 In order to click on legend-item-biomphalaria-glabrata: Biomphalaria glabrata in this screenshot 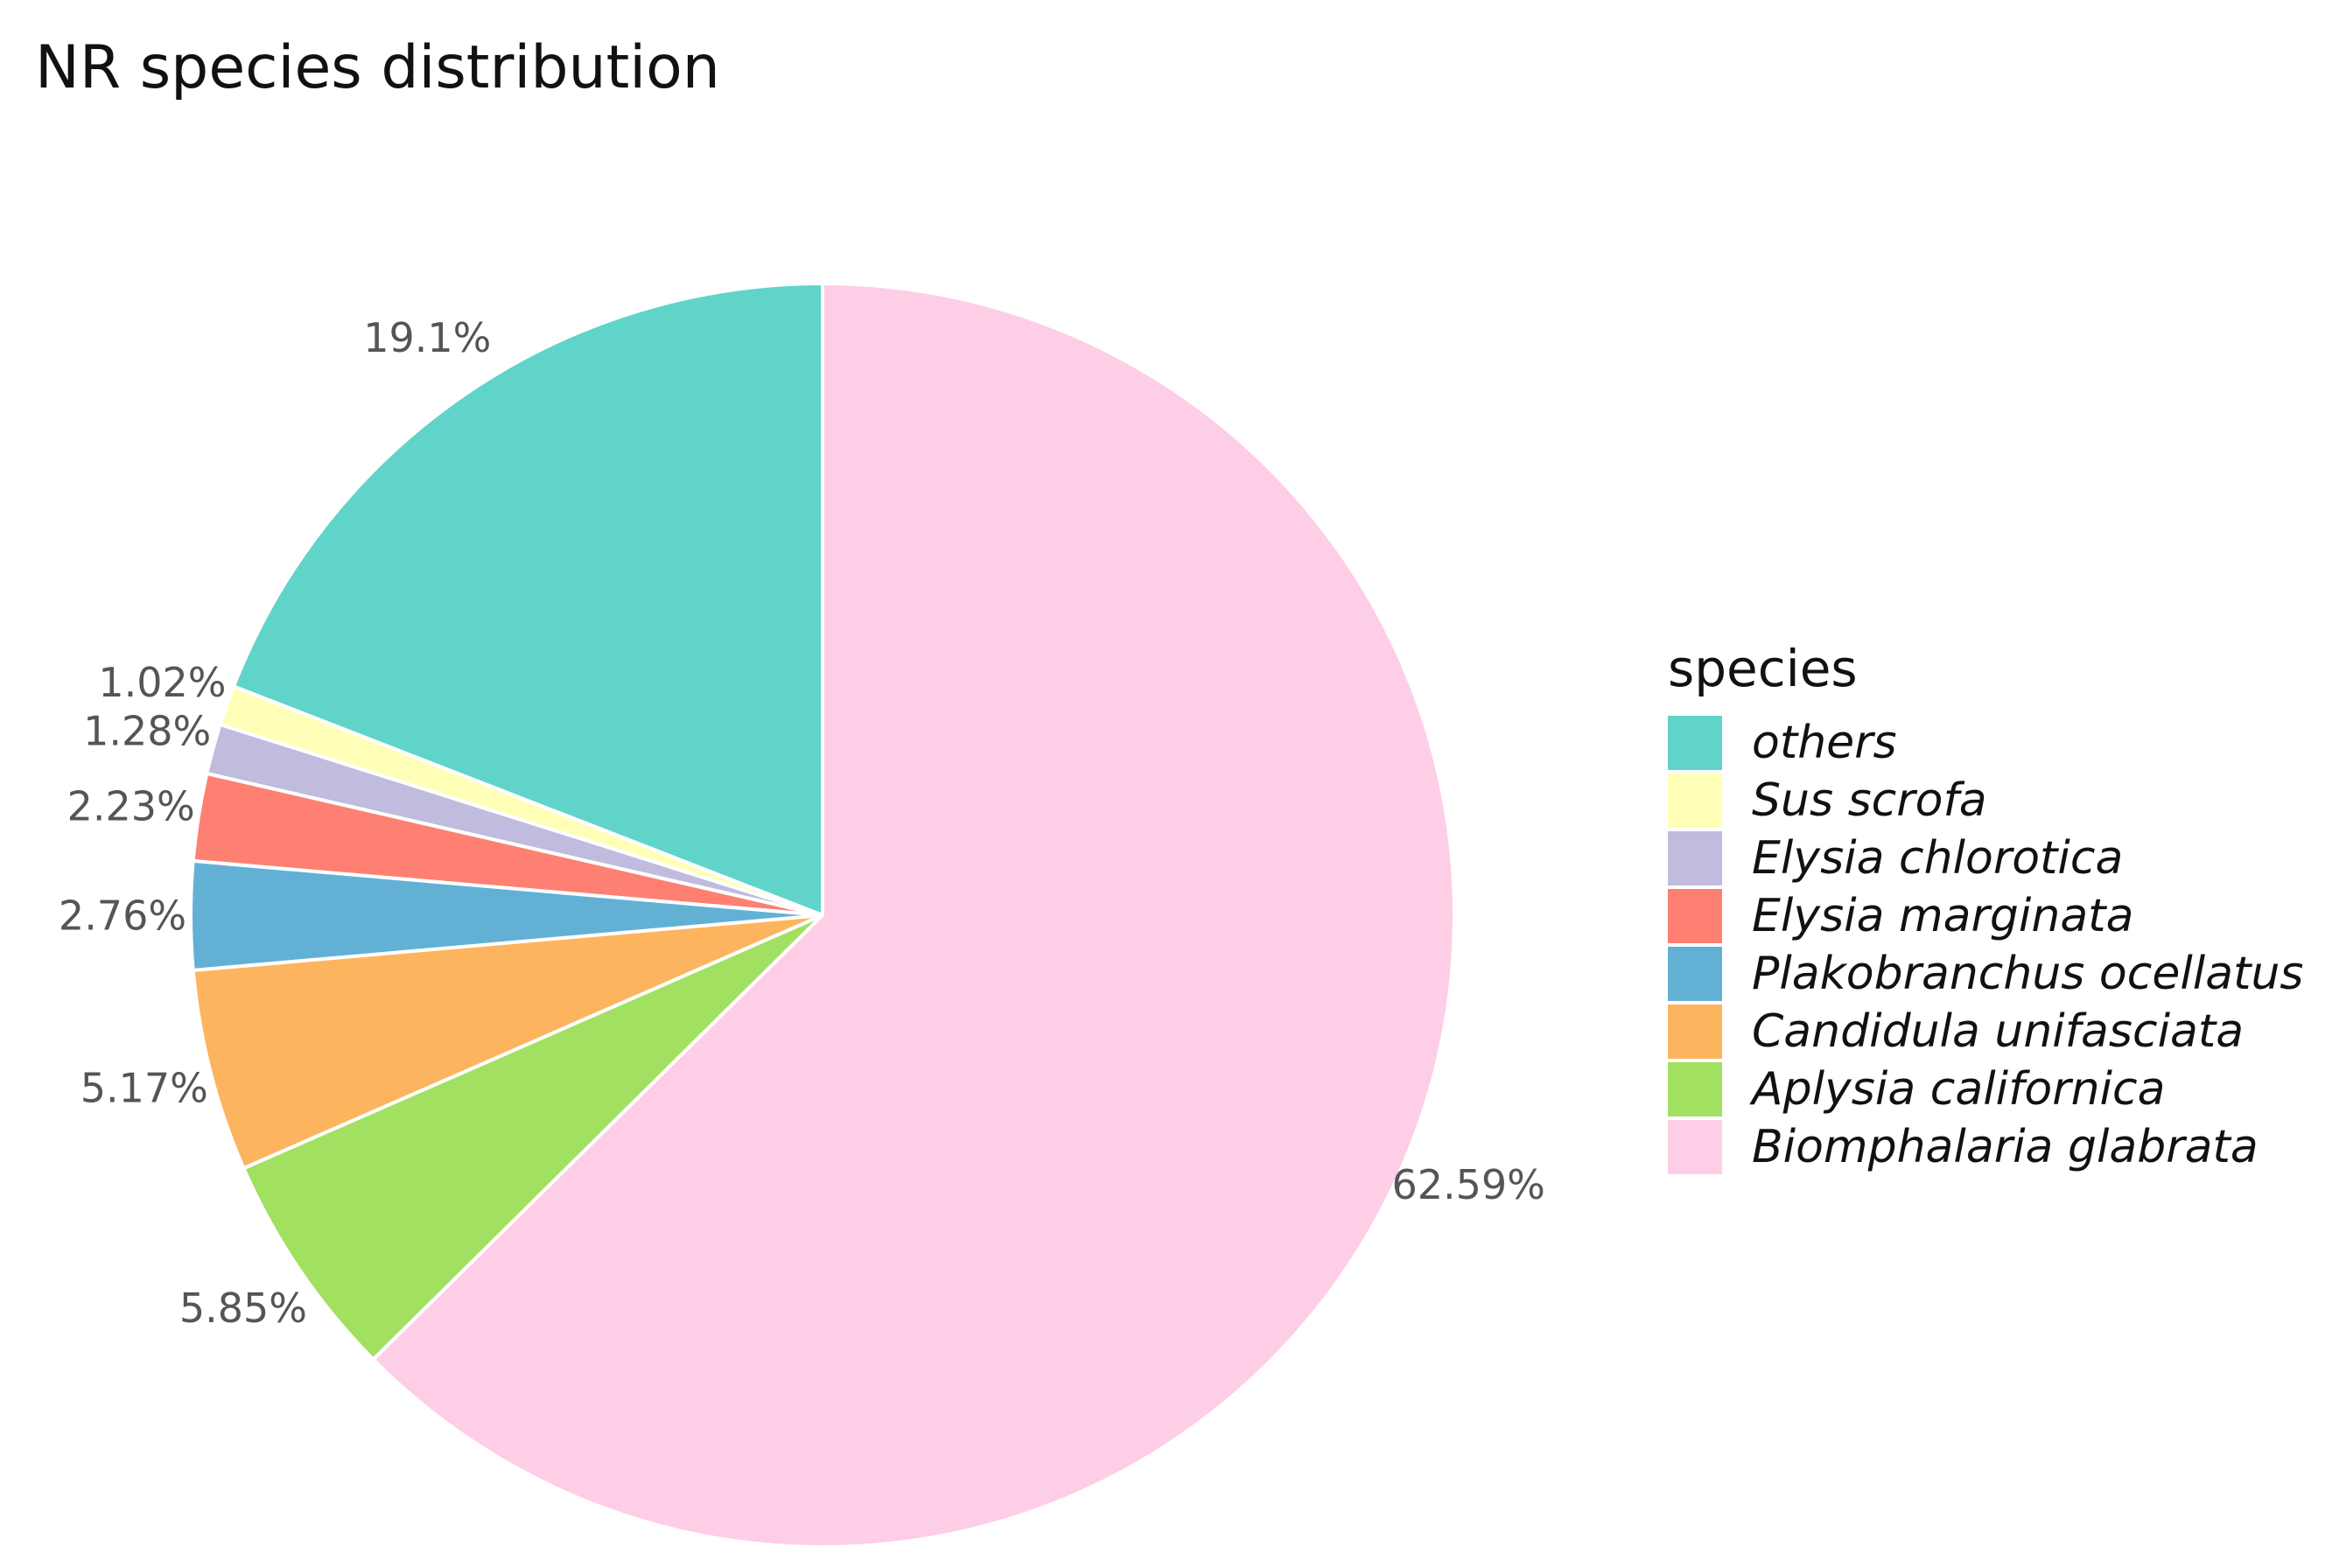, I will do `click(1986, 1147)`.